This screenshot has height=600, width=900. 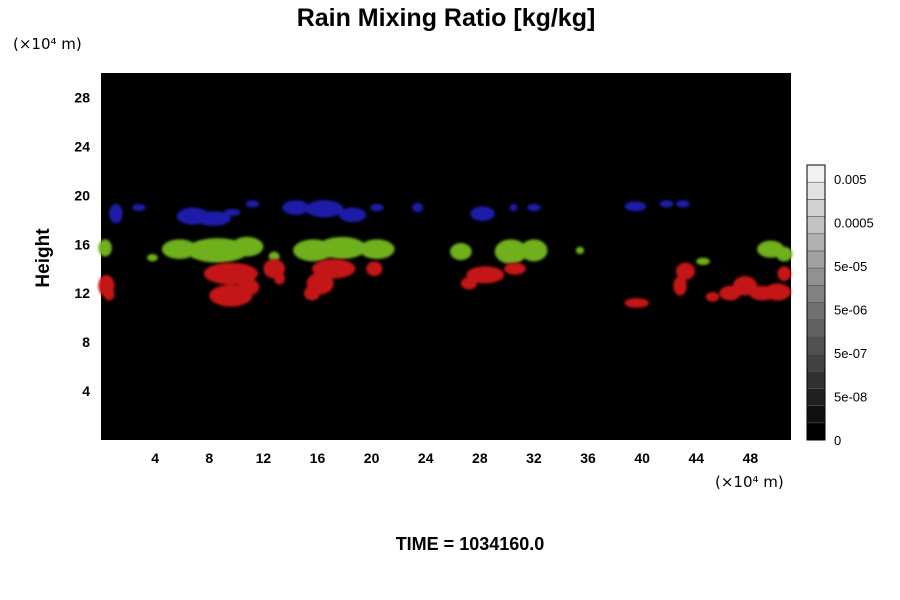 What do you see at coordinates (426, 458) in the screenshot?
I see `x-tick-label: 24` at bounding box center [426, 458].